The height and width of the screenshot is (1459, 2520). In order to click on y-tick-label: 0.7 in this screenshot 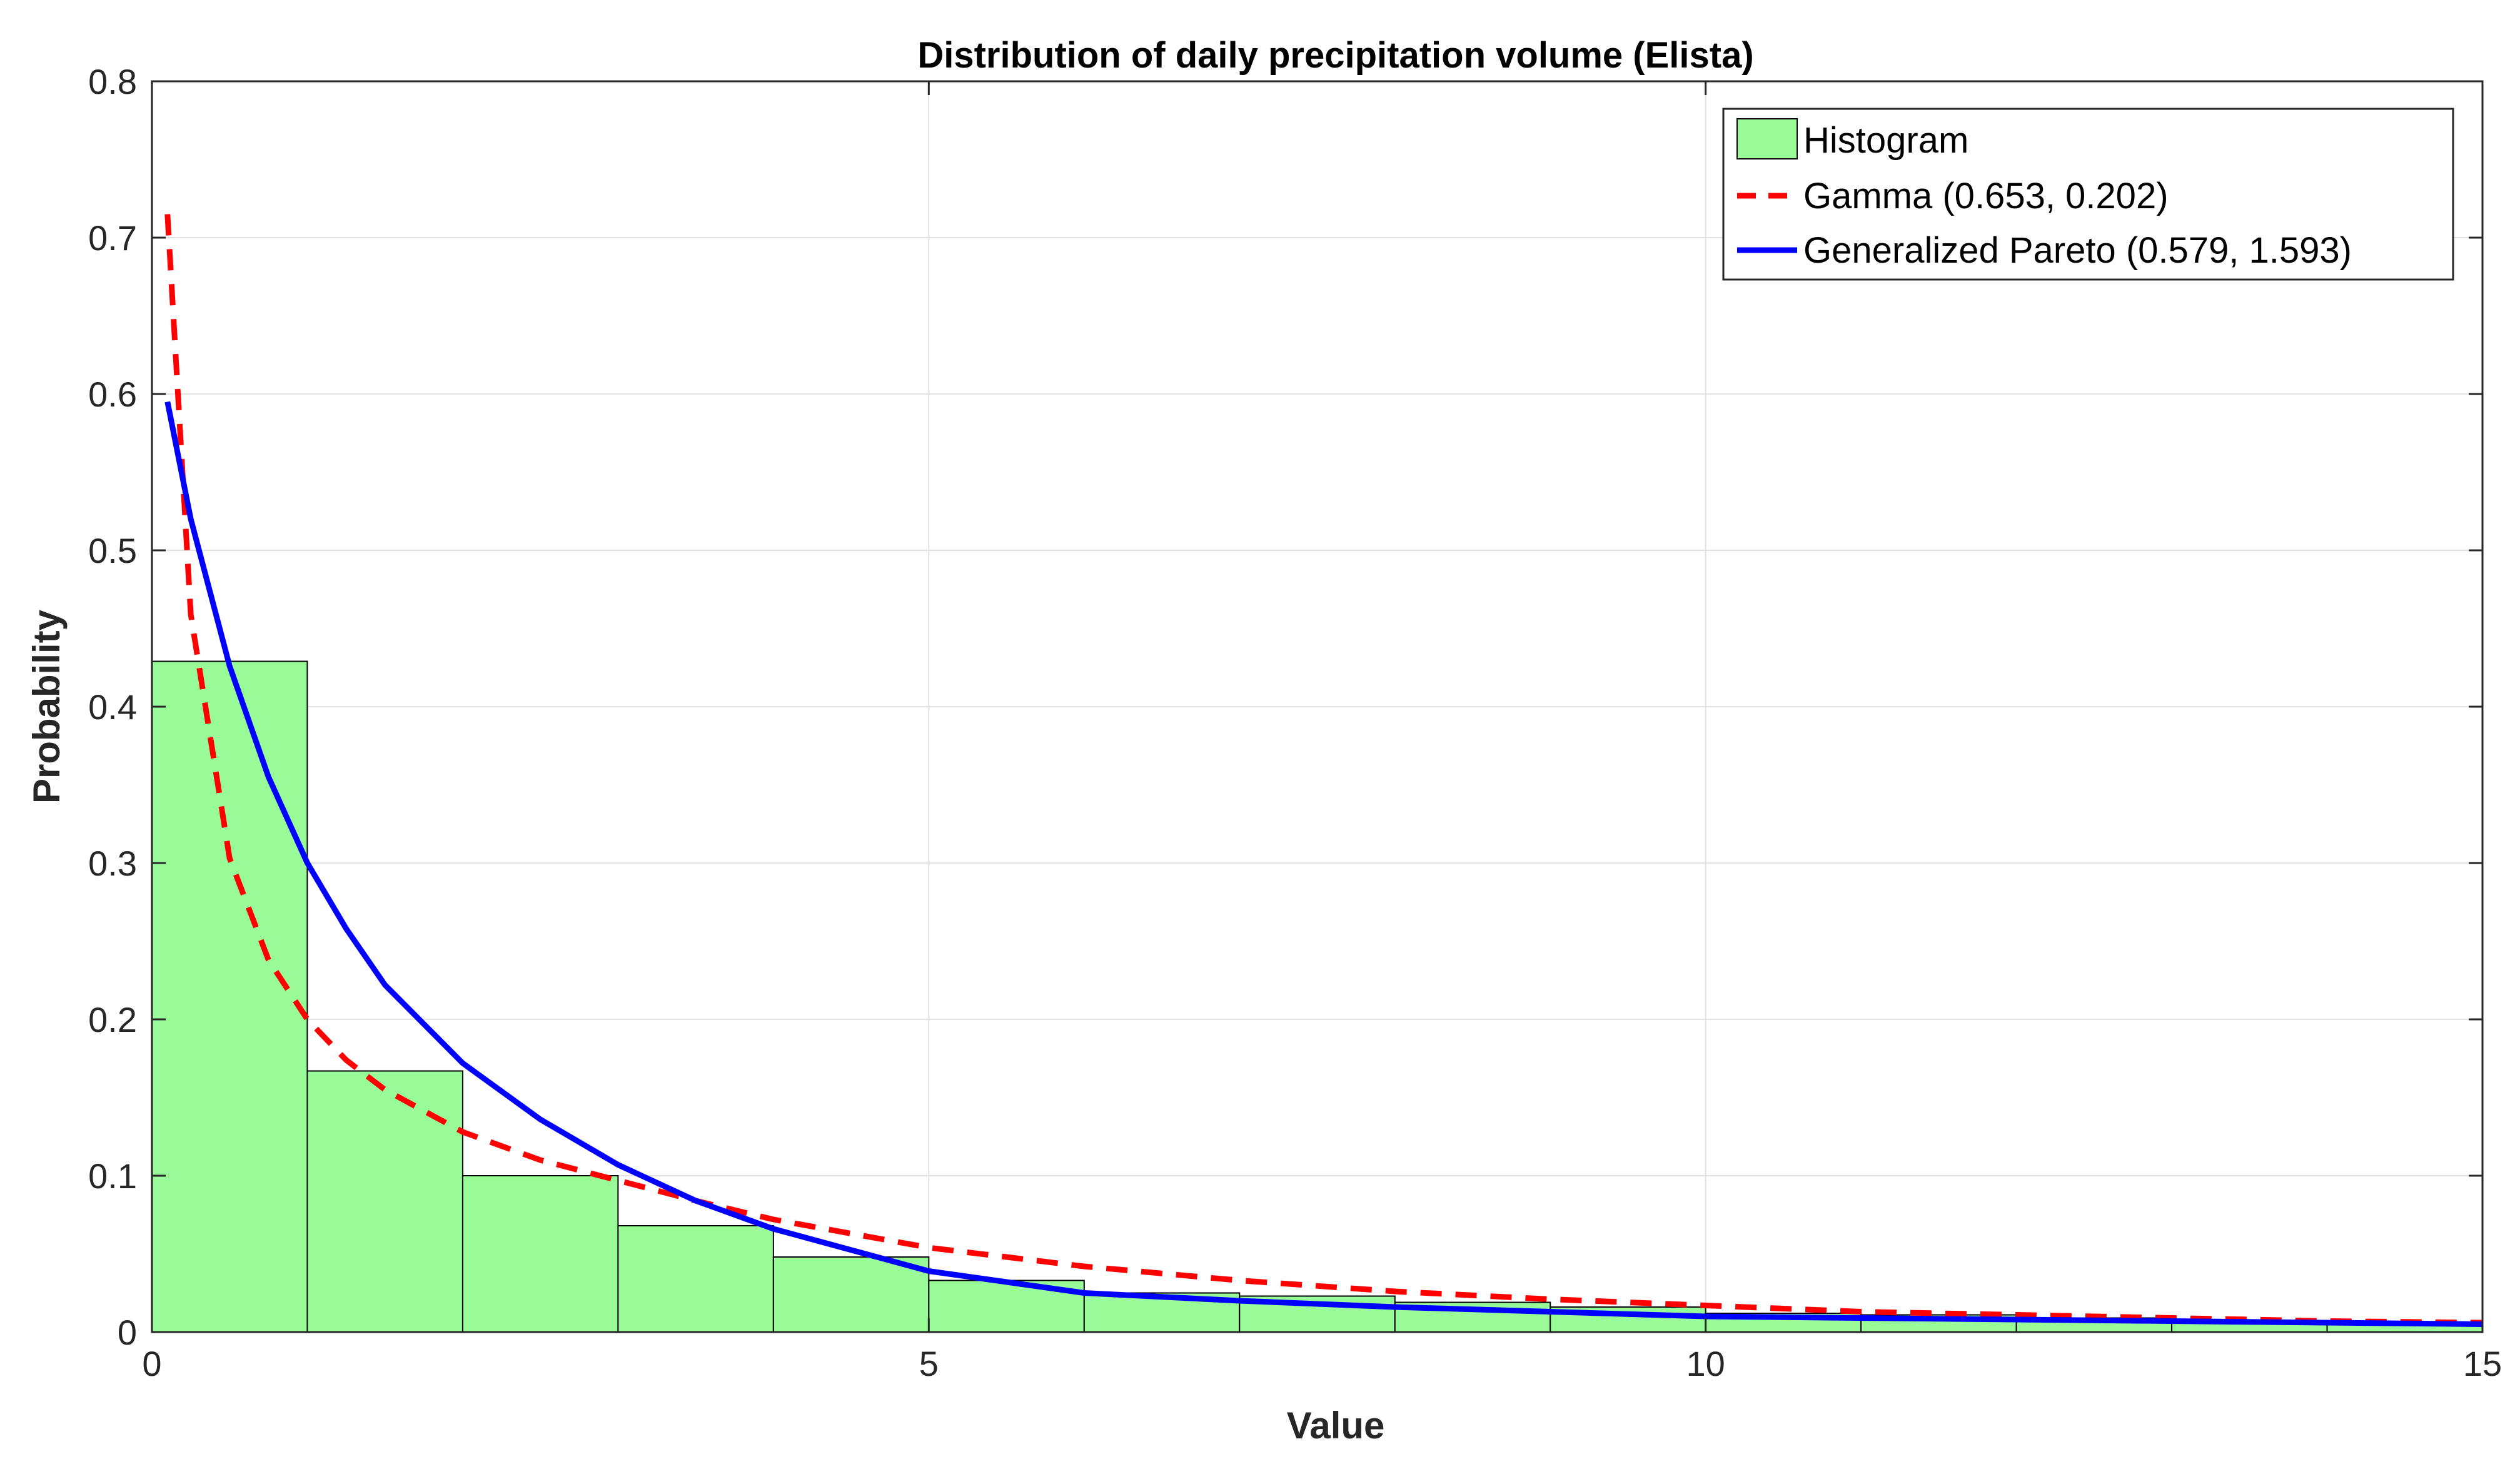, I will do `click(113, 238)`.